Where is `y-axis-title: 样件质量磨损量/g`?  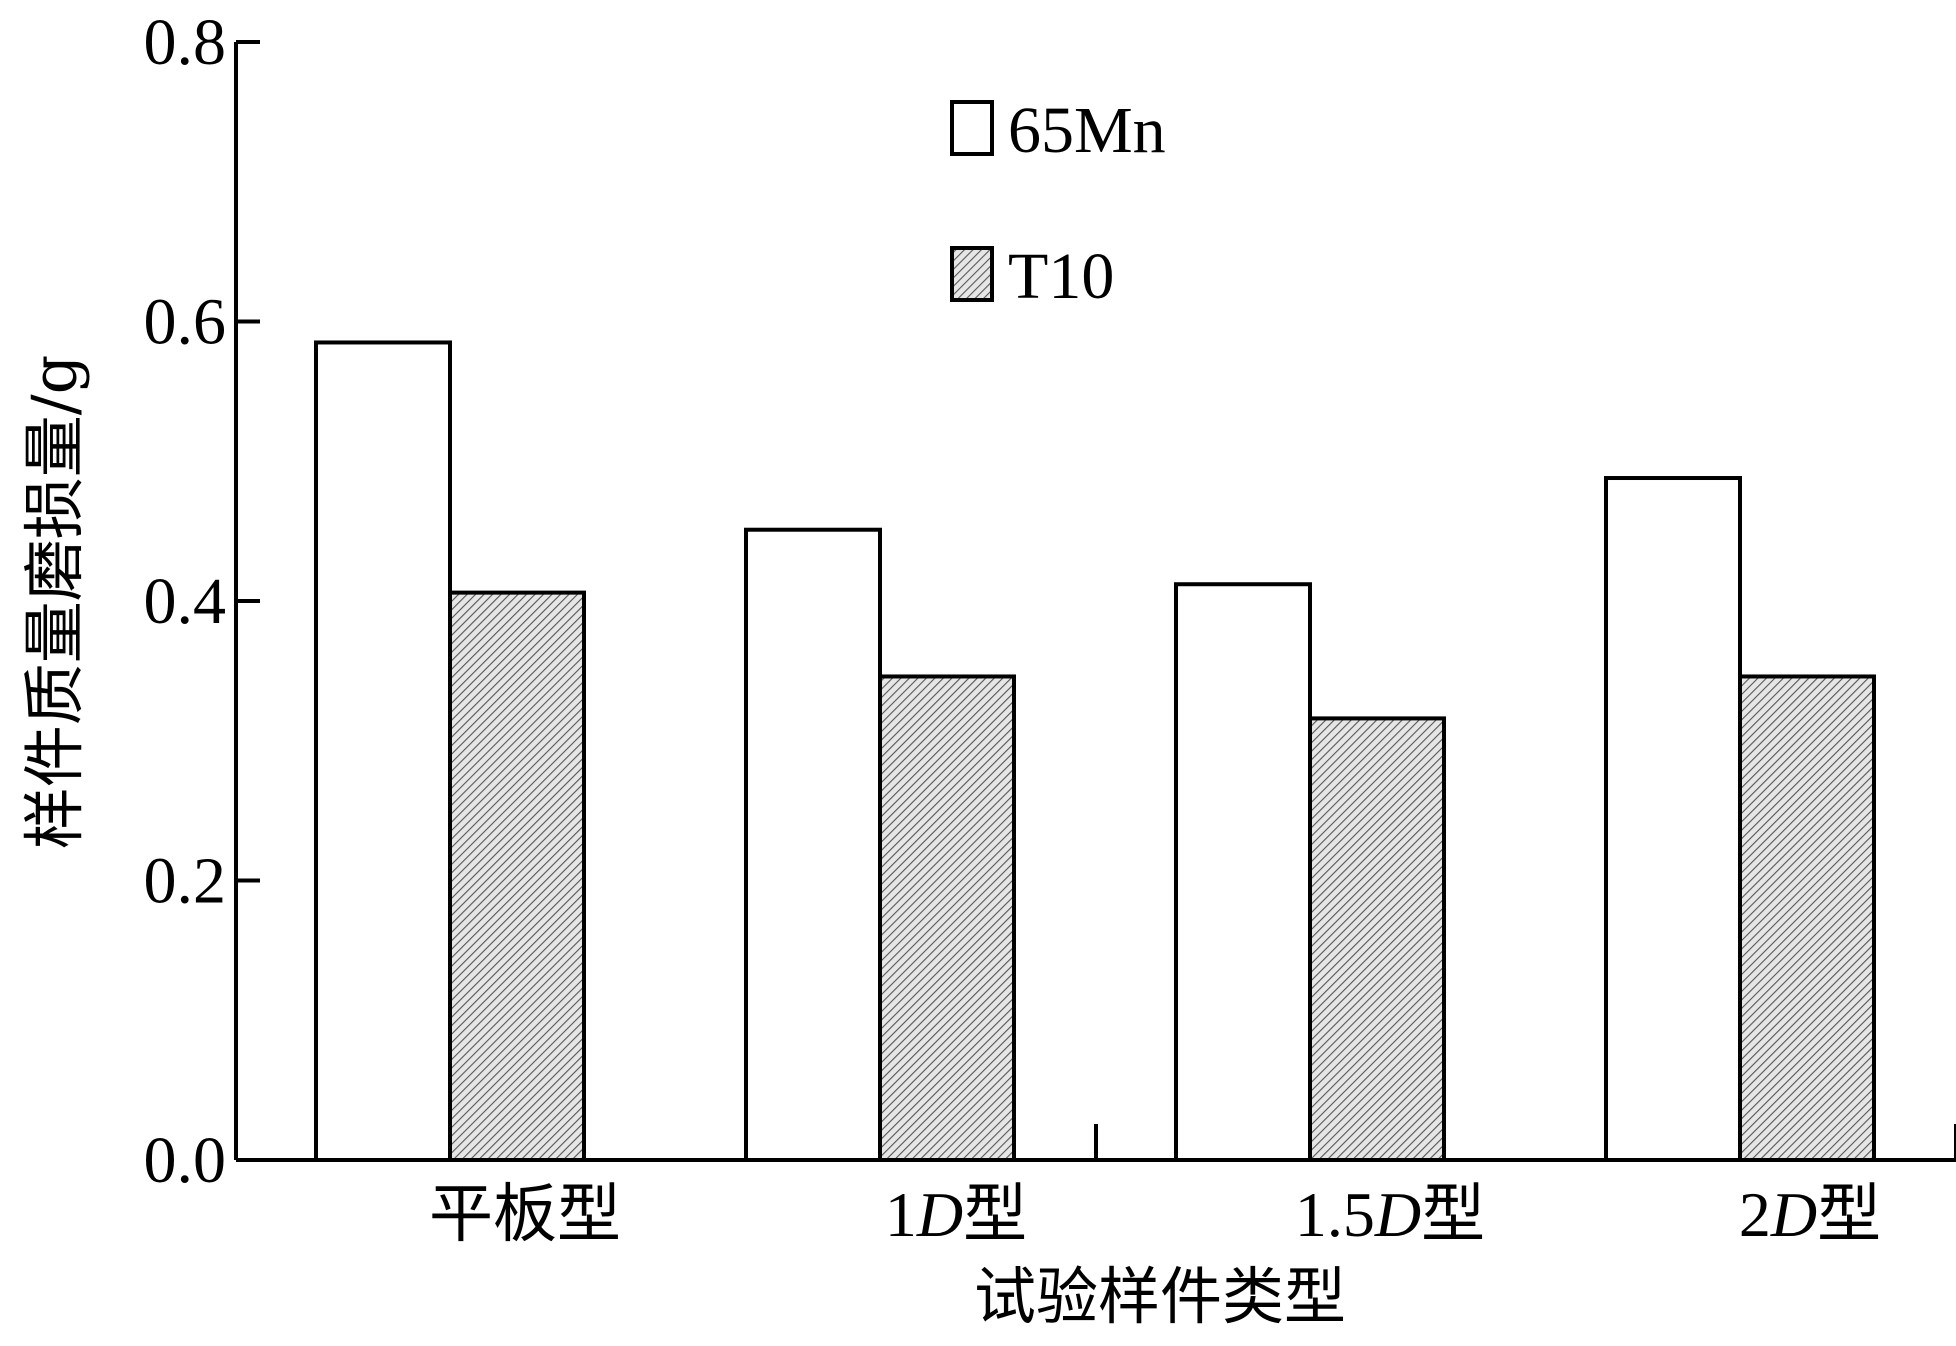
y-axis-title: 样件质量磨损量/g is located at coordinates (54, 602).